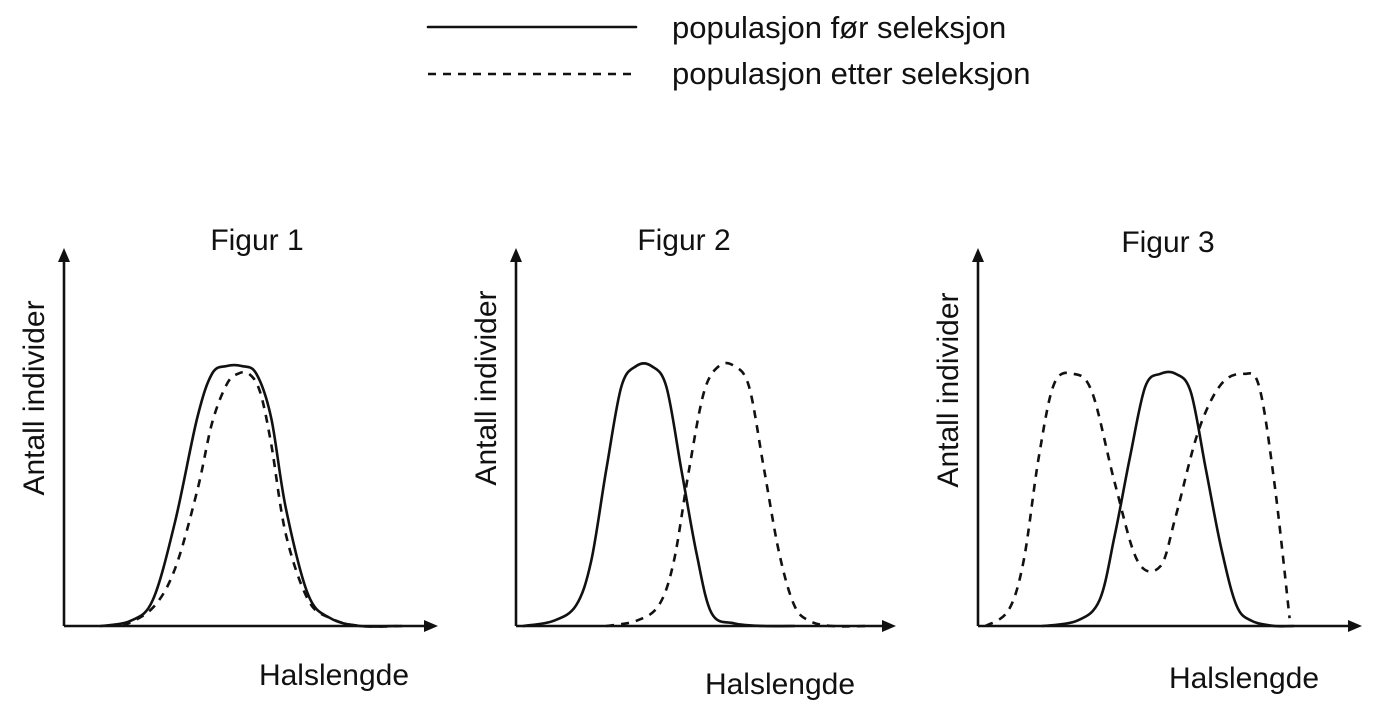  Describe the element at coordinates (851, 73) in the screenshot. I see `legend-label-dashed: populasjon etter seleksjon` at that location.